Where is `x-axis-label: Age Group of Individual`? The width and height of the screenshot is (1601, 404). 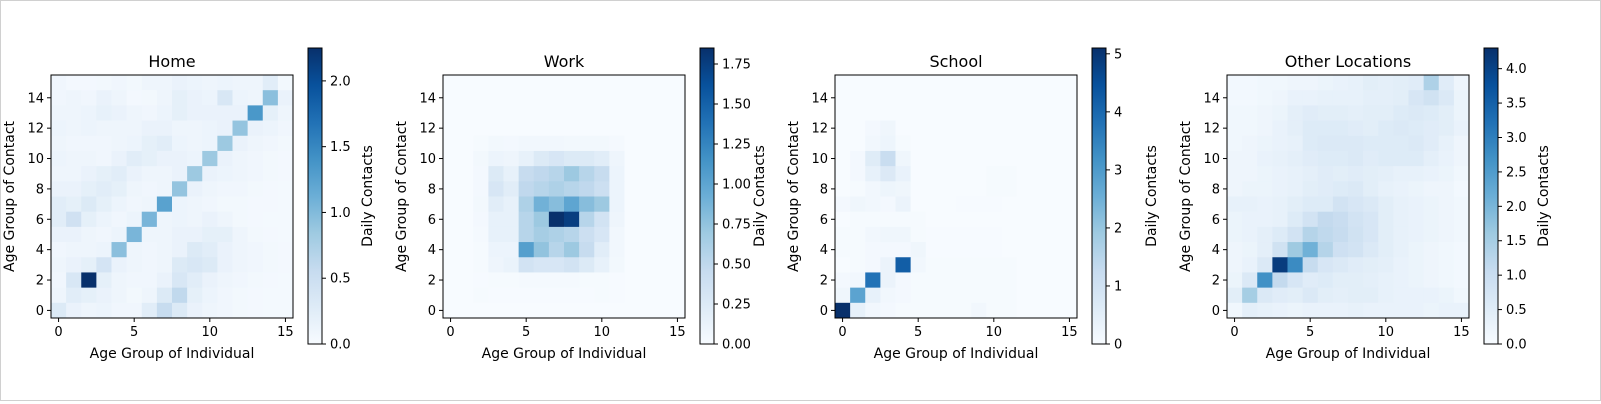 x-axis-label: Age Group of Individual is located at coordinates (564, 354).